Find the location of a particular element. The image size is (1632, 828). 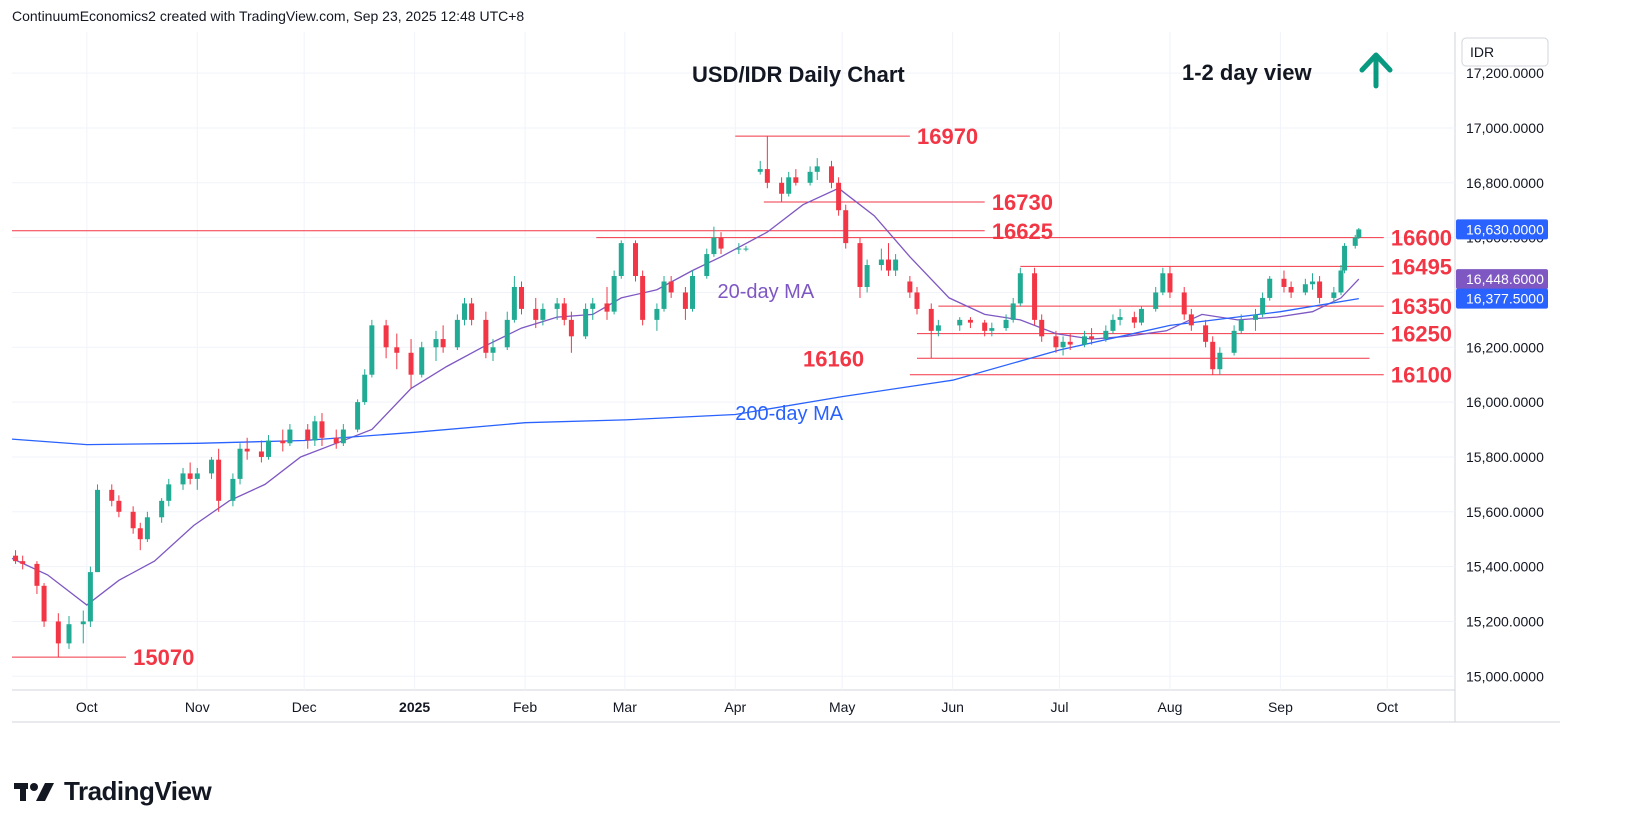

level-label: 15070 is located at coordinates (163, 657).